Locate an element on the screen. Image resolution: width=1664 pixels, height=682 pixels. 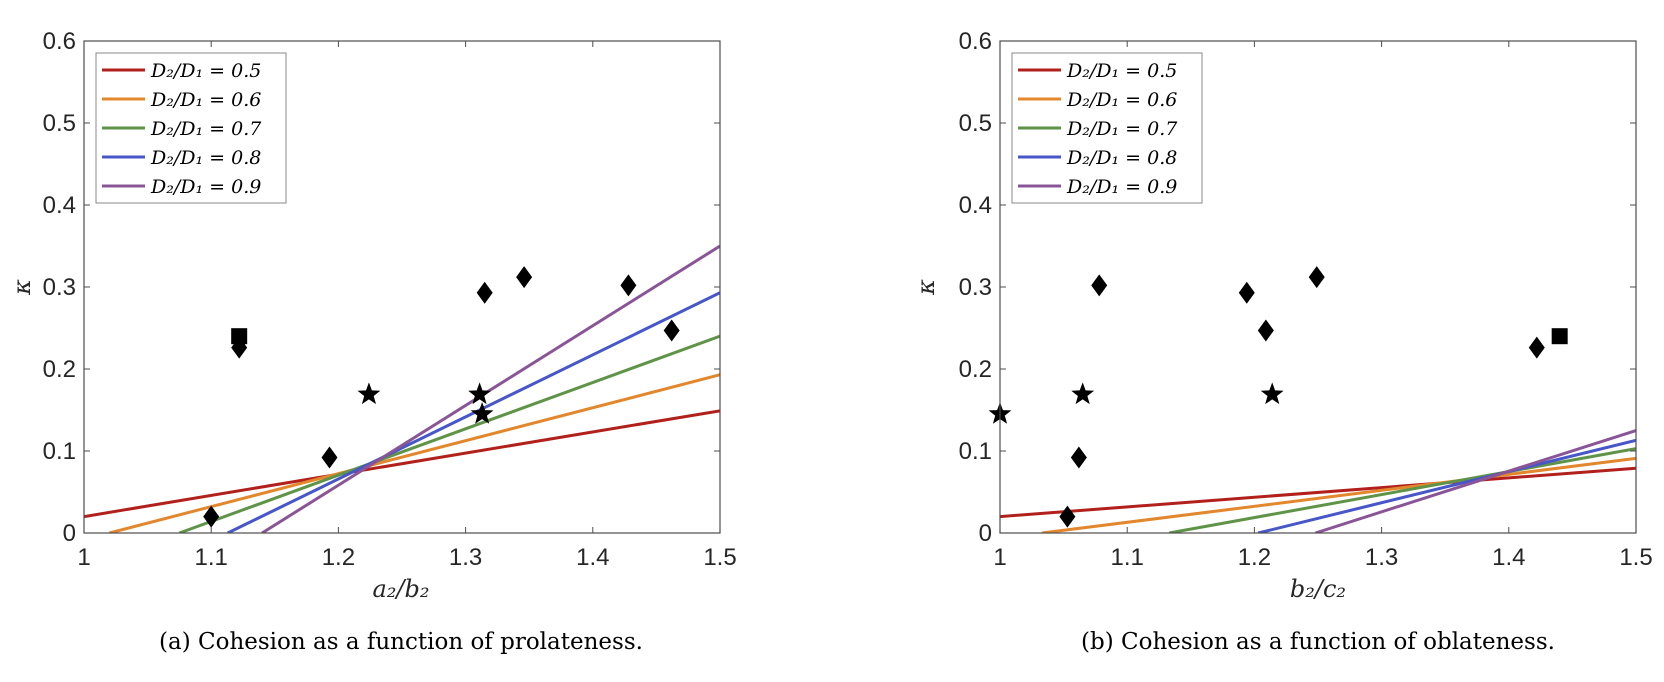
x-axis-label-b: b₂/c₂ is located at coordinates (1318, 589).